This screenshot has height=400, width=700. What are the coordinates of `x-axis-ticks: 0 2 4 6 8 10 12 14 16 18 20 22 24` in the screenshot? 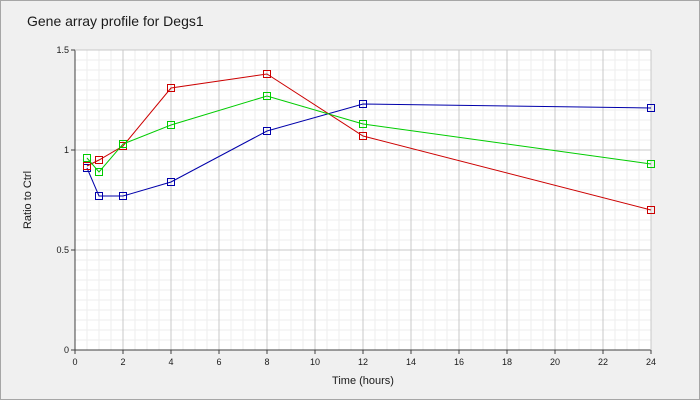 It's located at (364, 358).